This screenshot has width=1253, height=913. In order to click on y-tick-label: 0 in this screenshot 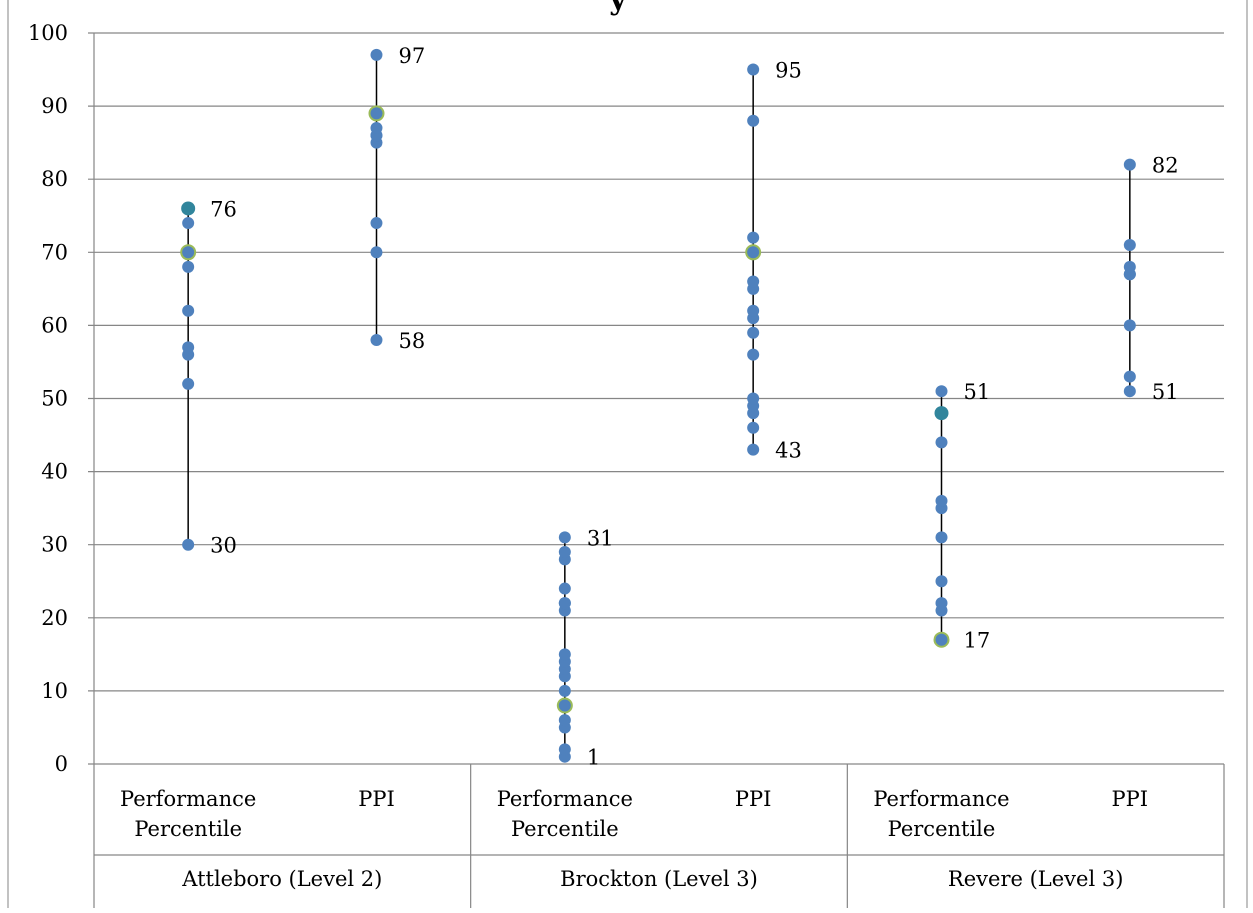, I will do `click(61, 764)`.